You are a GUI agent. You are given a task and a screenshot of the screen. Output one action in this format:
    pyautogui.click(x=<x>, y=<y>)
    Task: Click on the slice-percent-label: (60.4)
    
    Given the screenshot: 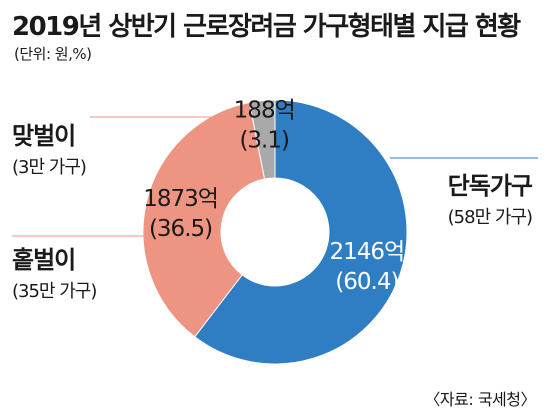 What is the action you would take?
    pyautogui.click(x=366, y=282)
    